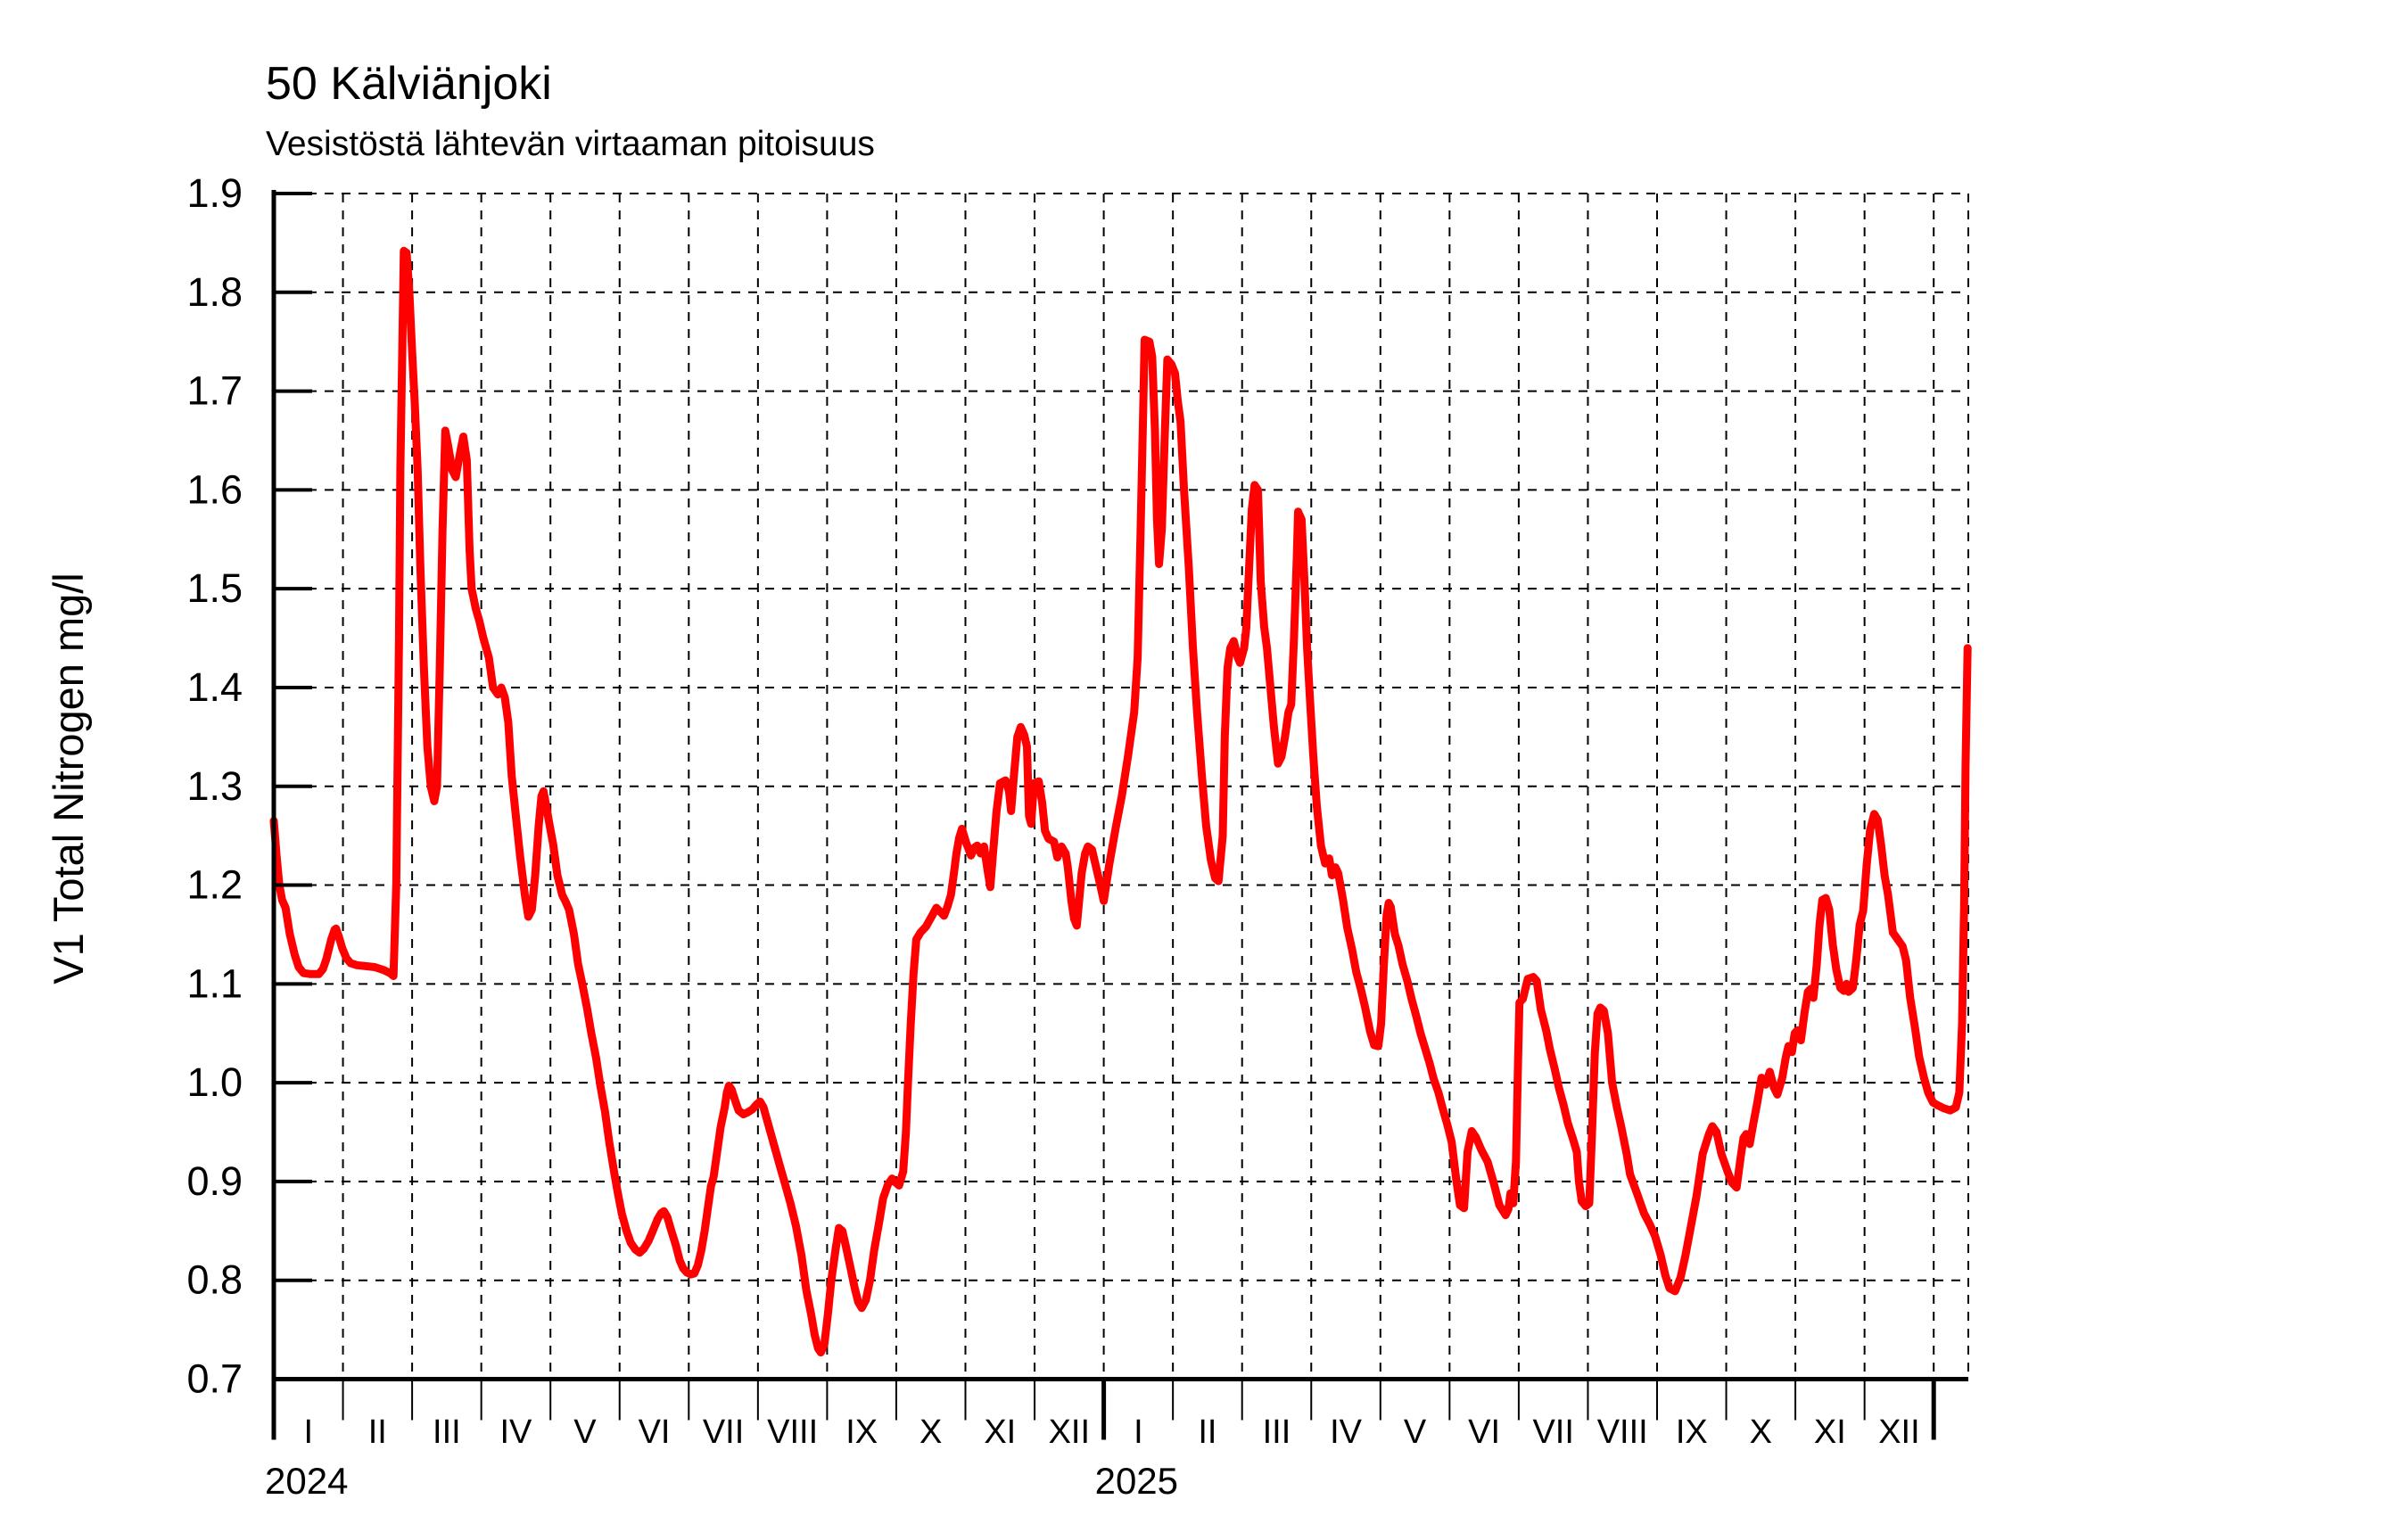 The image size is (2408, 1516). Describe the element at coordinates (214, 489) in the screenshot. I see `y-tick-label: 1.6` at that location.